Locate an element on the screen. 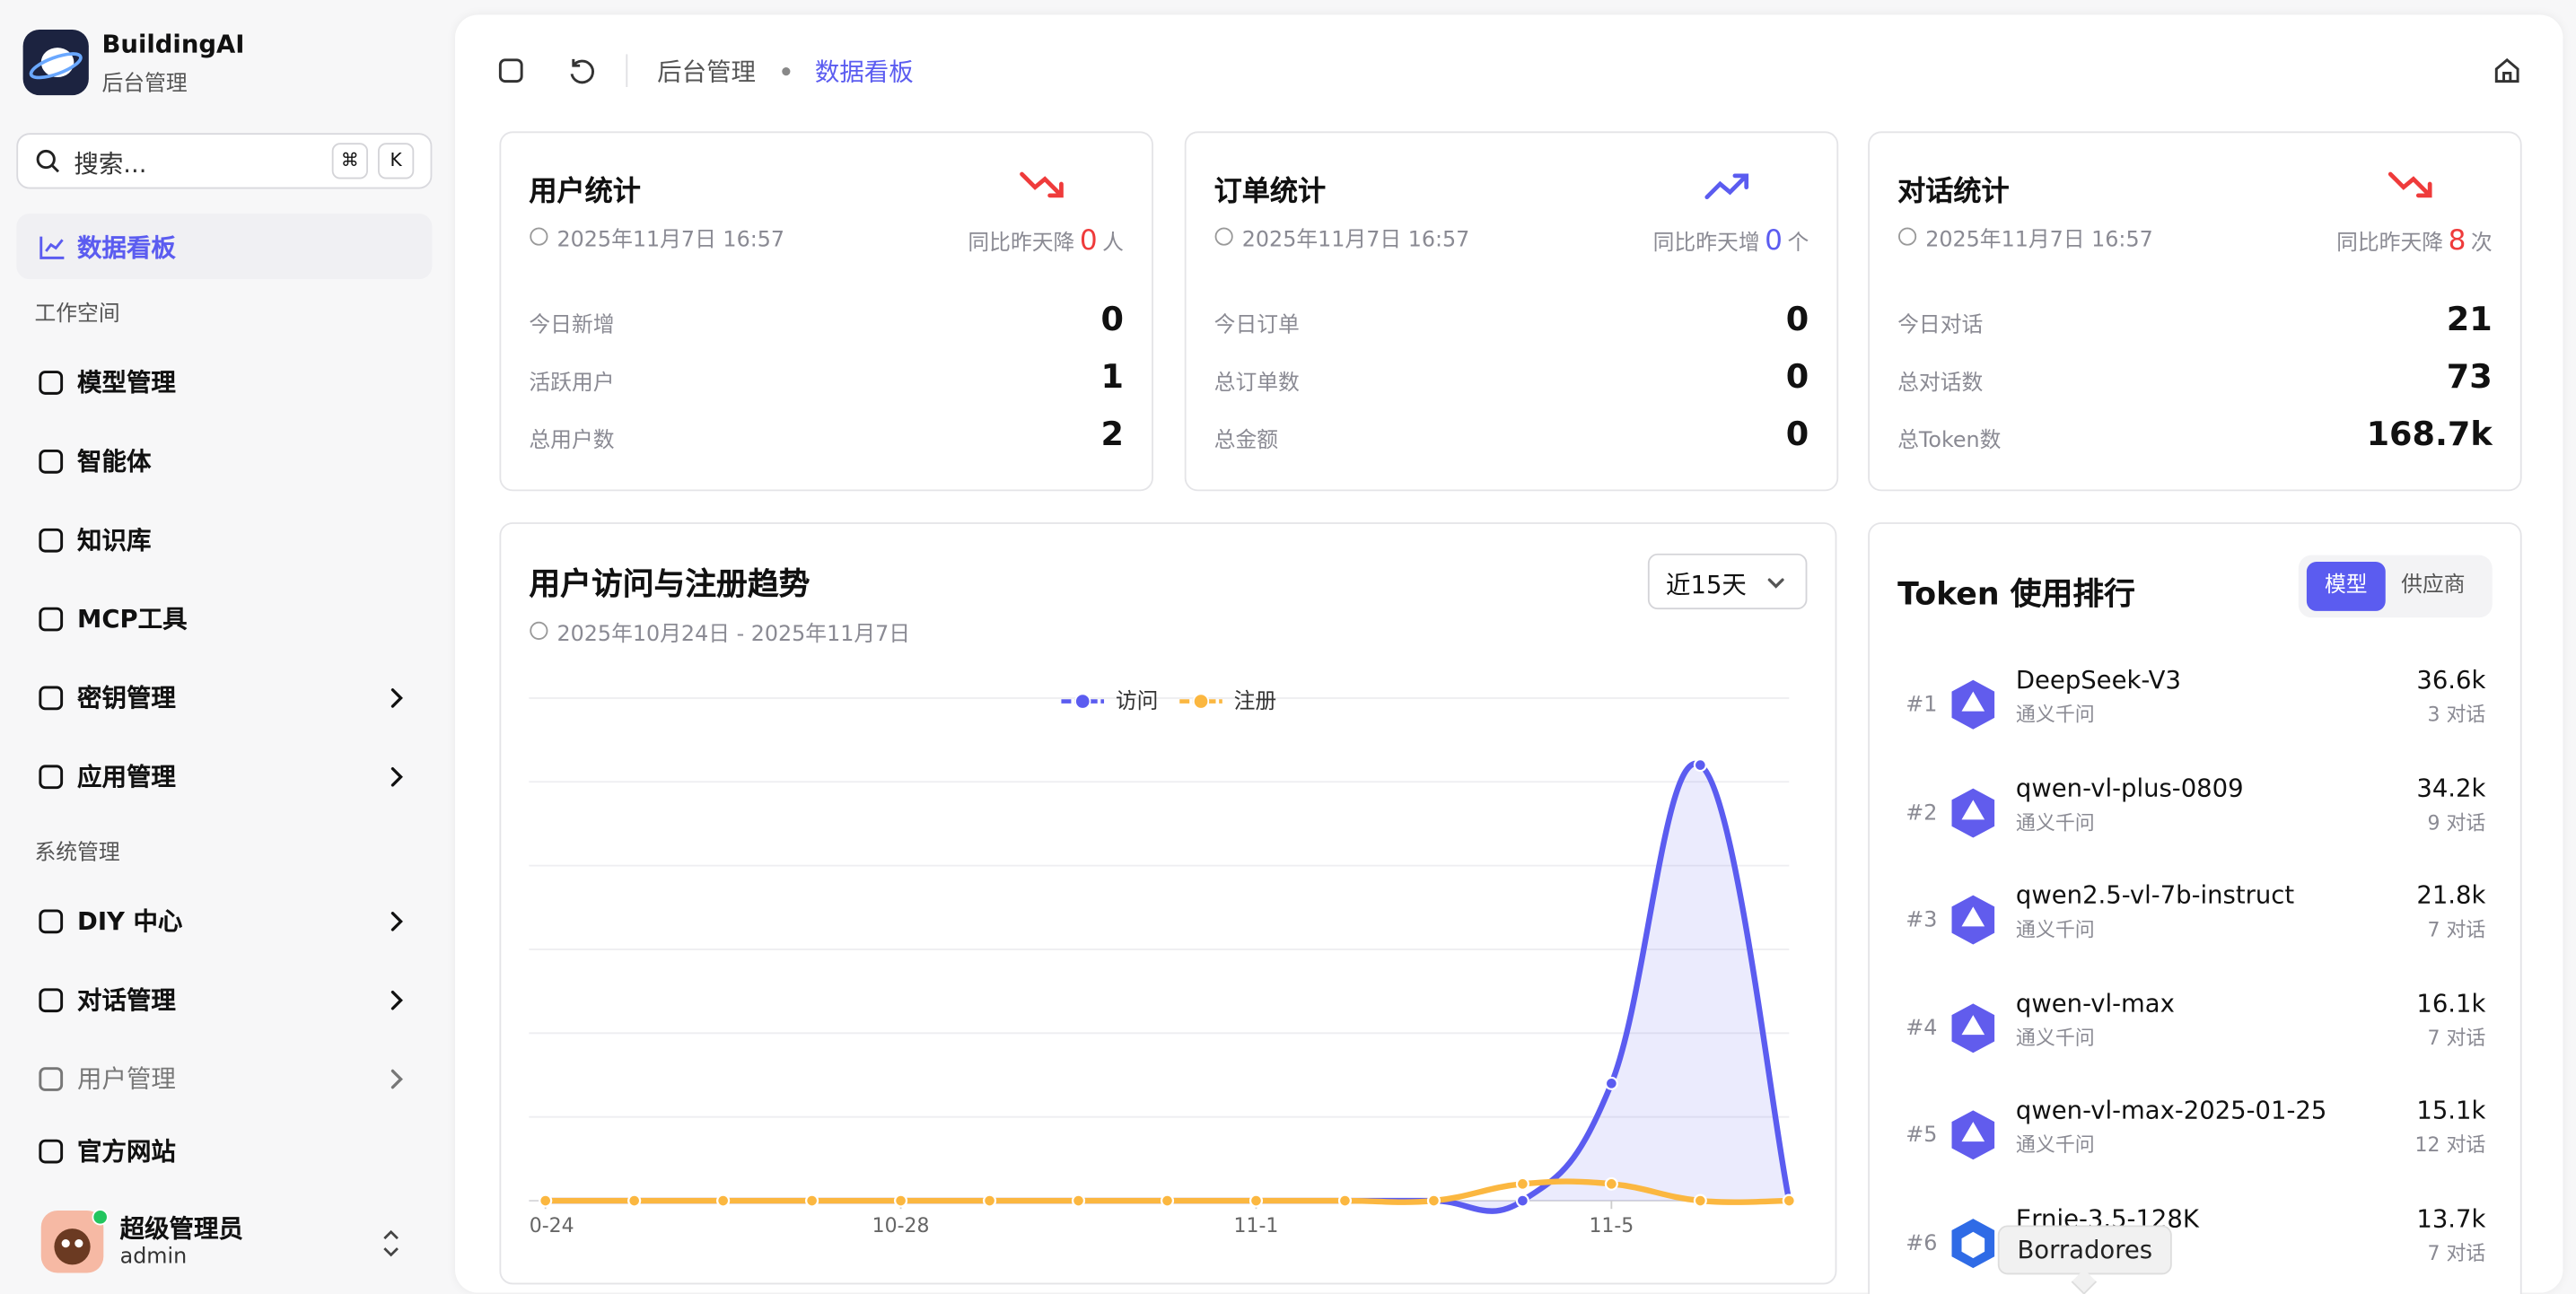 This screenshot has width=2576, height=1294. stat-row-value: 2 is located at coordinates (1112, 434).